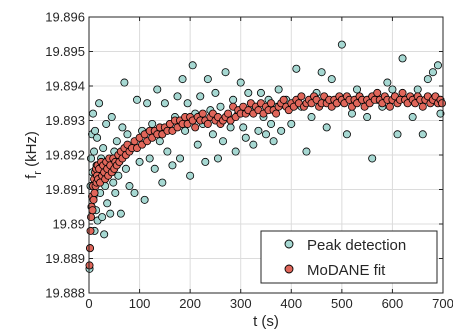 The image size is (453, 331). Describe the element at coordinates (65, 293) in the screenshot. I see `y-tick-label: 19.888` at that location.